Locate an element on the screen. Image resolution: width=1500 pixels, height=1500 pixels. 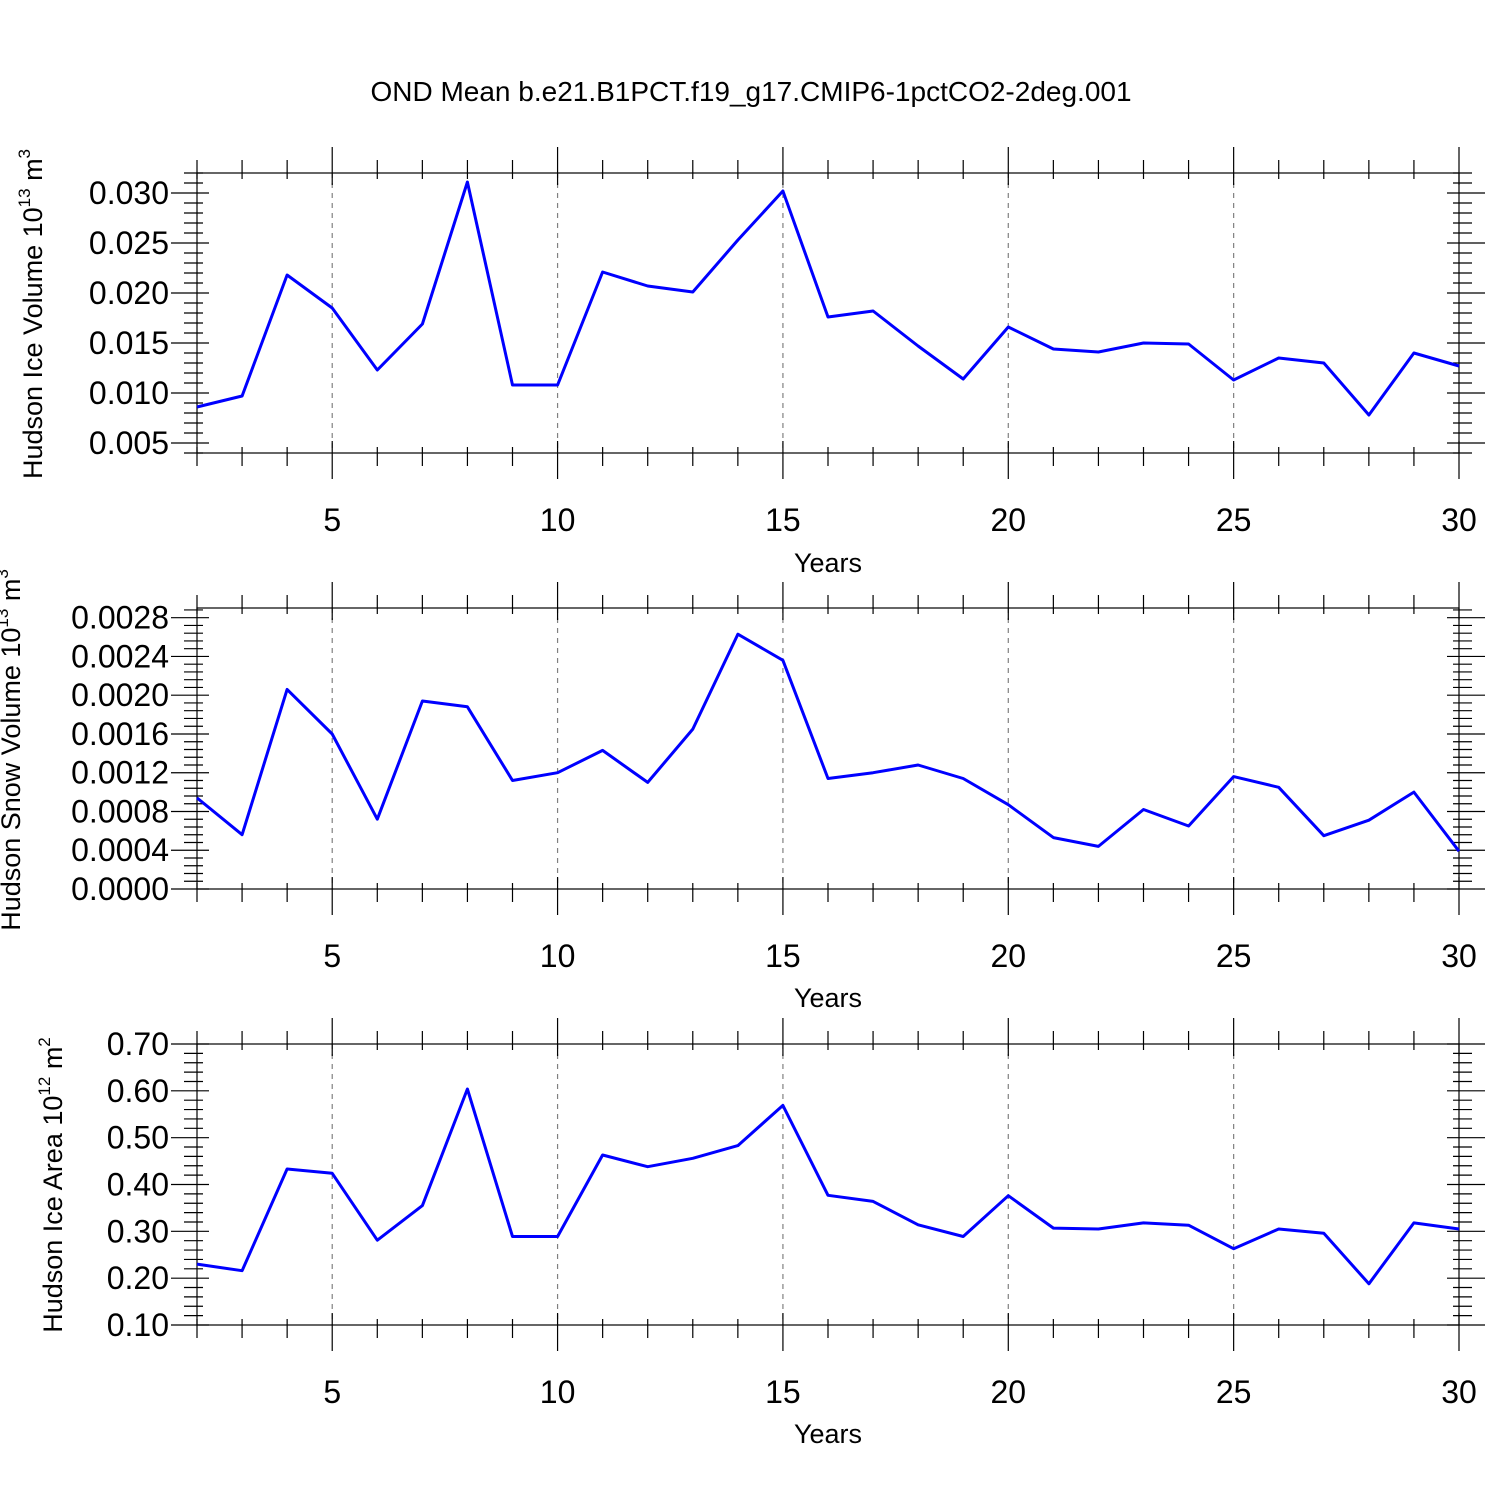
y-tick-label: 0.0020 is located at coordinates (120, 695).